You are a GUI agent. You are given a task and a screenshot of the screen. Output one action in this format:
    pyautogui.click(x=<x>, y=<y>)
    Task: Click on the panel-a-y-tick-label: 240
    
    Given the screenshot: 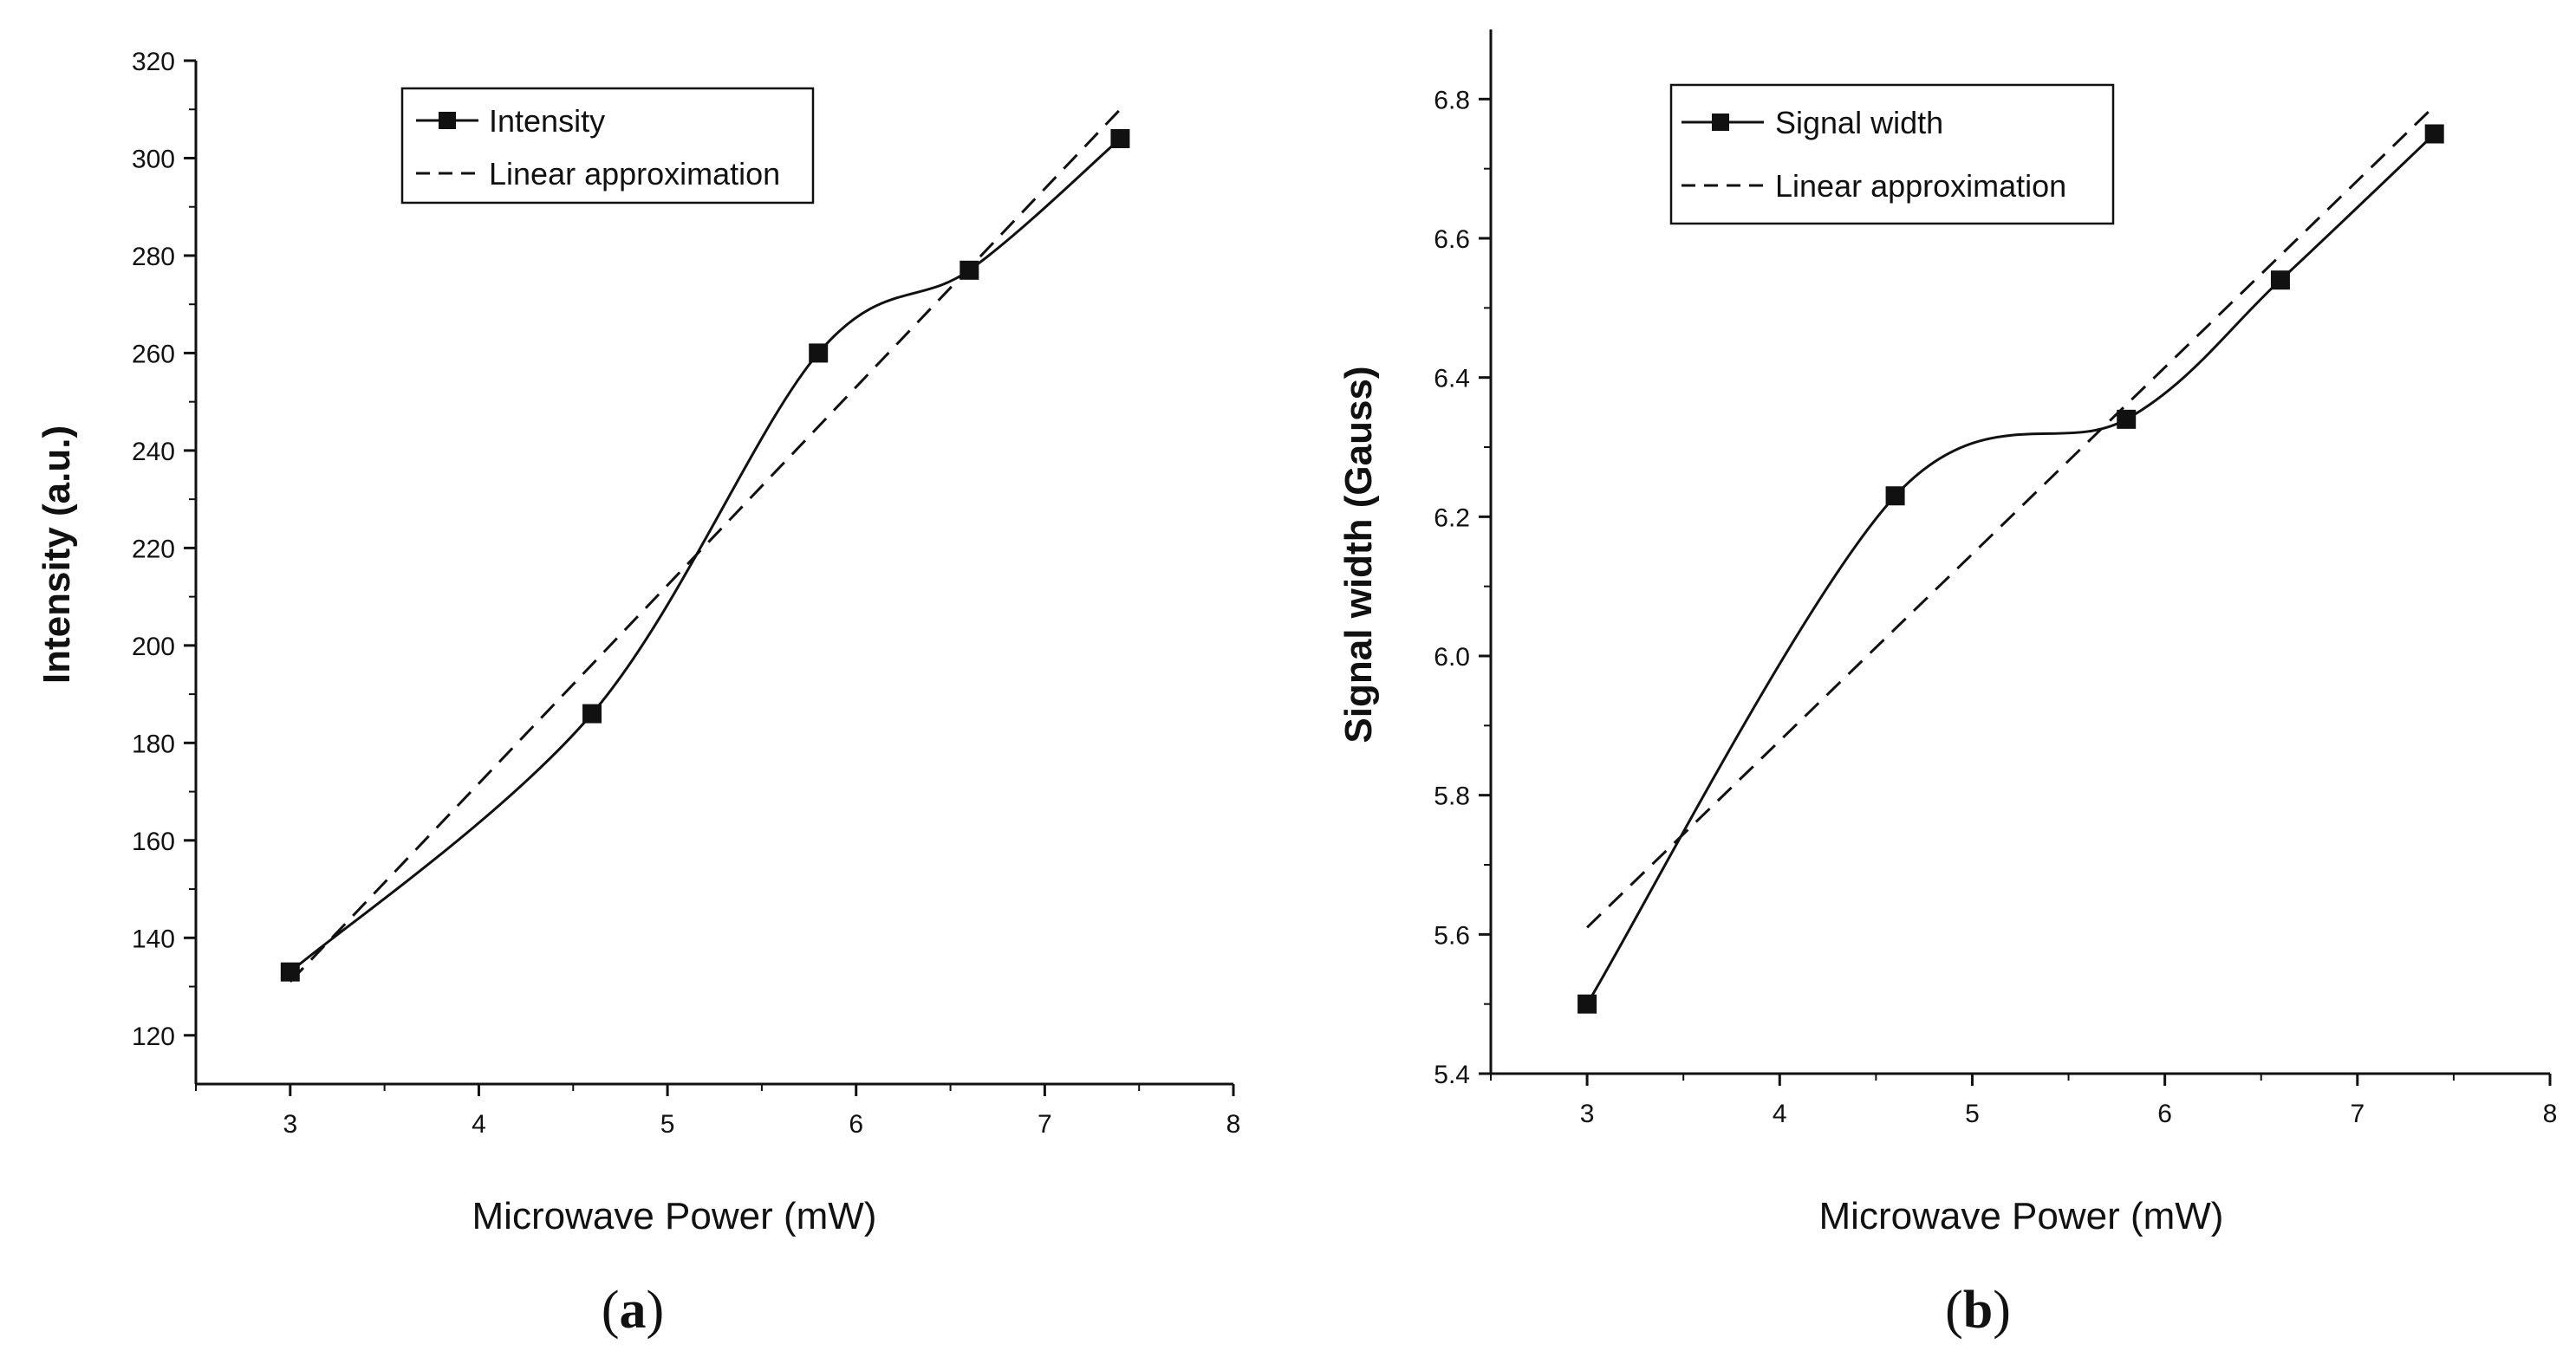 What is the action you would take?
    pyautogui.click(x=153, y=452)
    